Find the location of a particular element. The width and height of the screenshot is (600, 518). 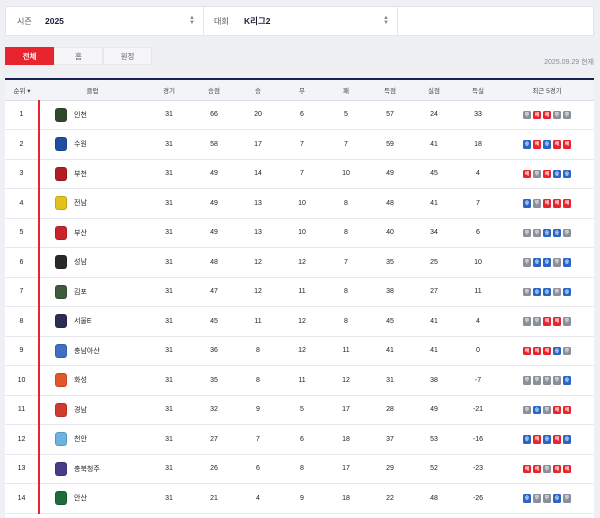

season-select: 시즌 2025 ▲ ▼ is located at coordinates (105, 21).